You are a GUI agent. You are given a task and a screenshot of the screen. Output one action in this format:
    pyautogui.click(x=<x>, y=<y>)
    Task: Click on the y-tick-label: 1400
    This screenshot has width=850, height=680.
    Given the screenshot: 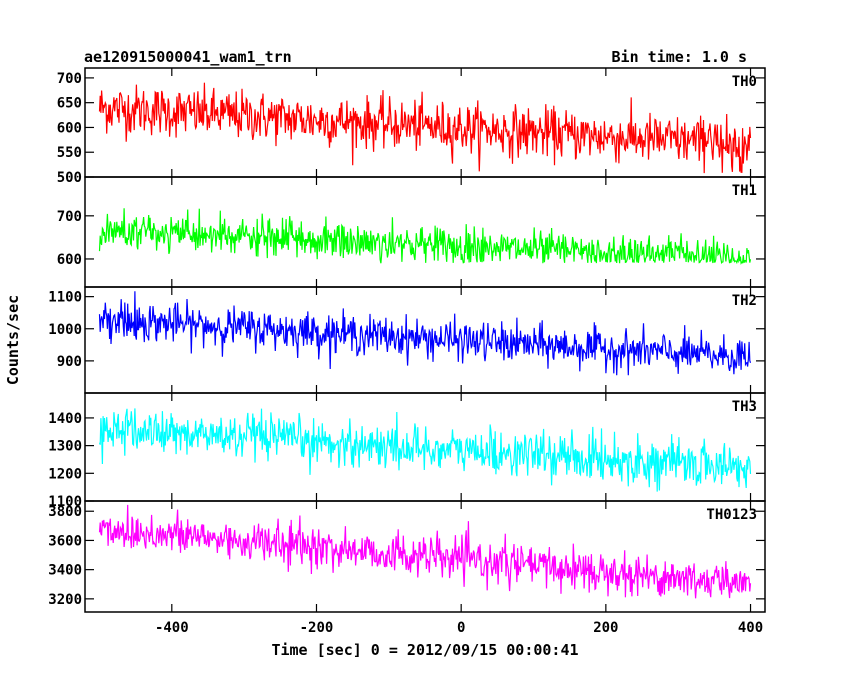 What is the action you would take?
    pyautogui.click(x=65, y=419)
    